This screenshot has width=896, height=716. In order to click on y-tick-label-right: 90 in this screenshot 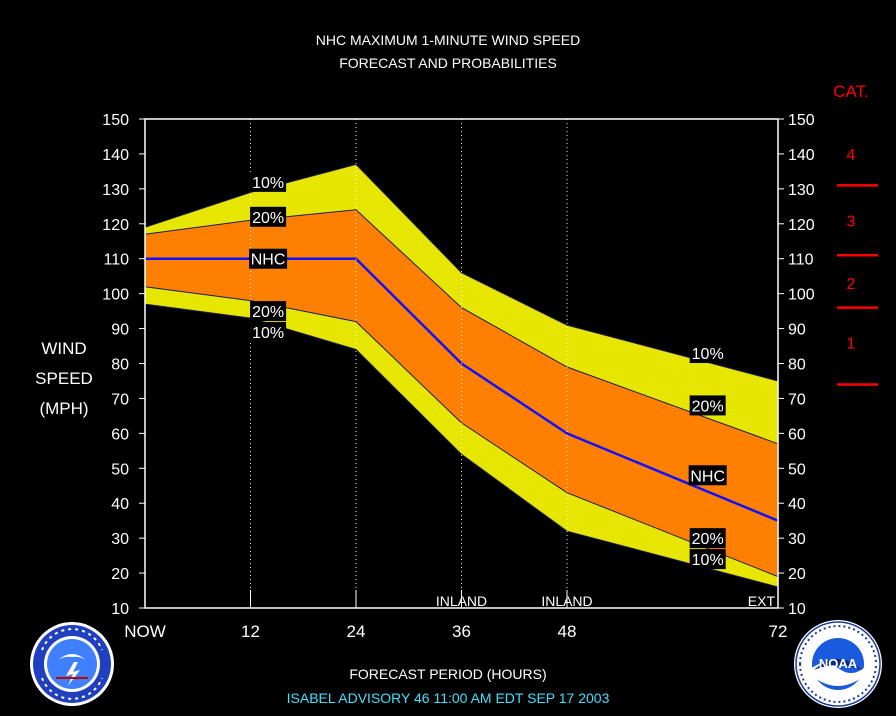, I will do `click(797, 330)`.